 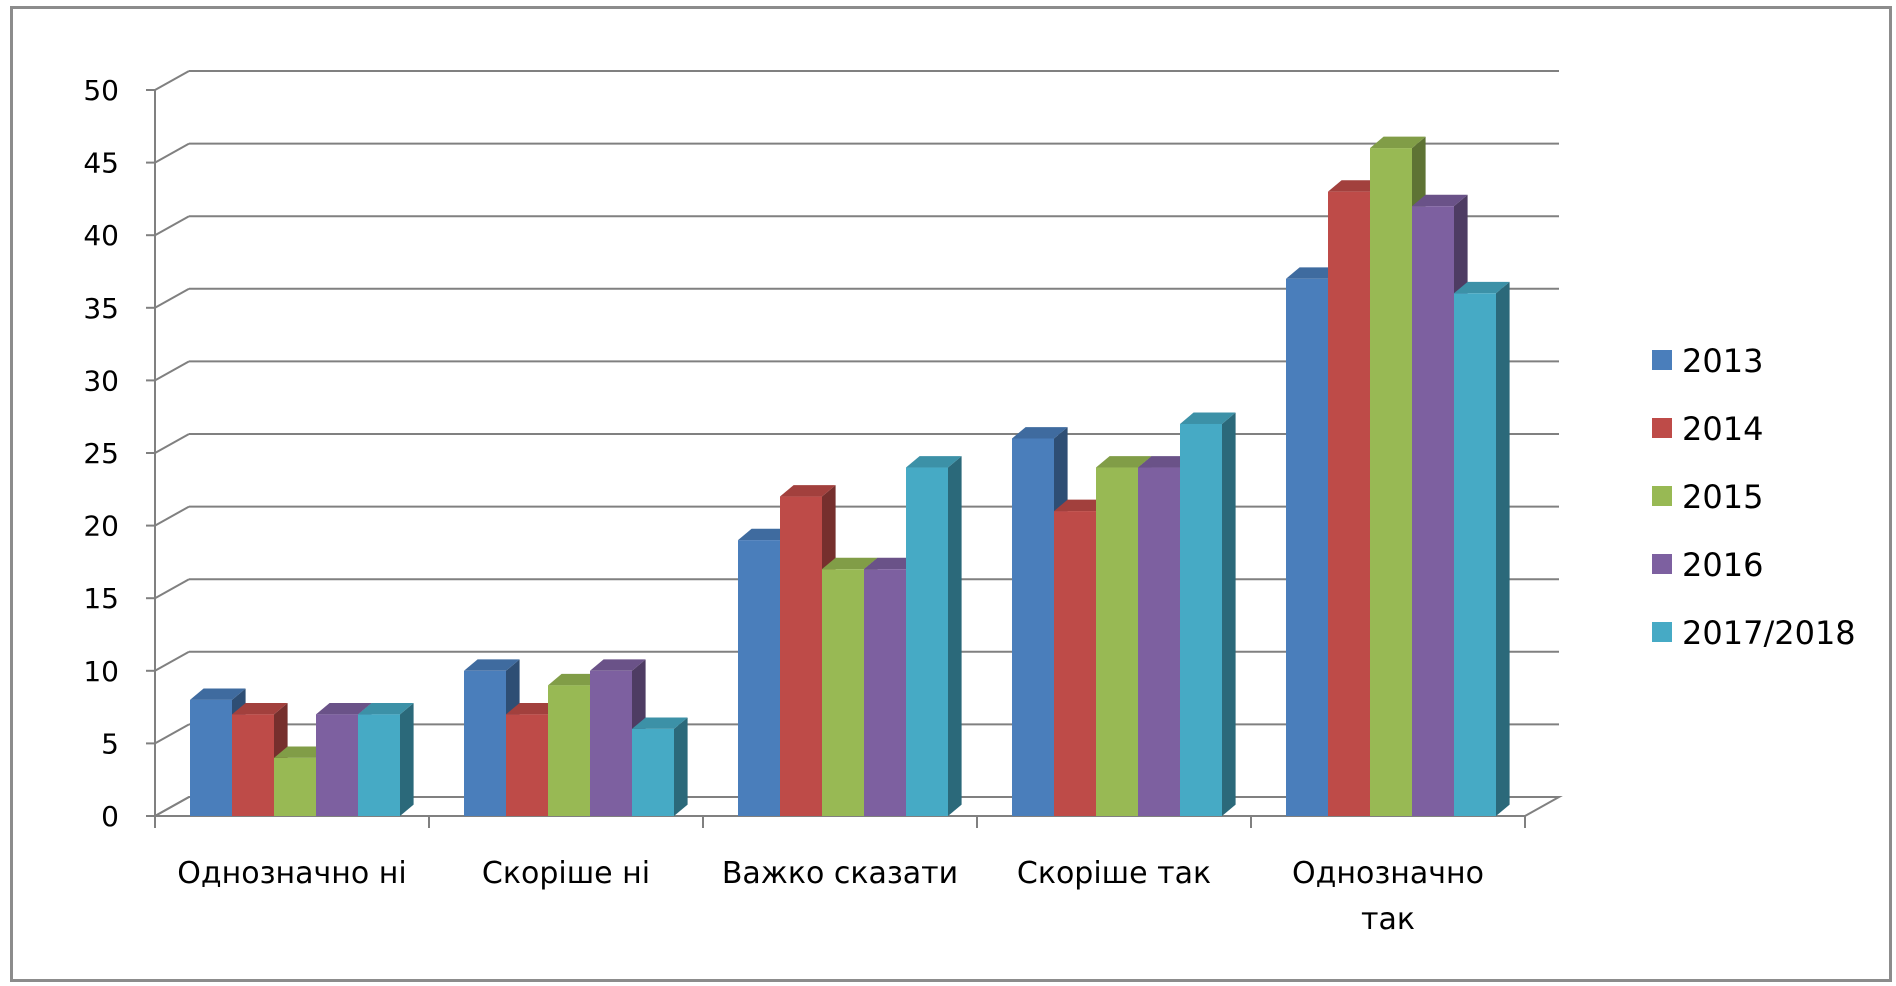 I want to click on legend-label: 2017/2018, so click(x=1769, y=633).